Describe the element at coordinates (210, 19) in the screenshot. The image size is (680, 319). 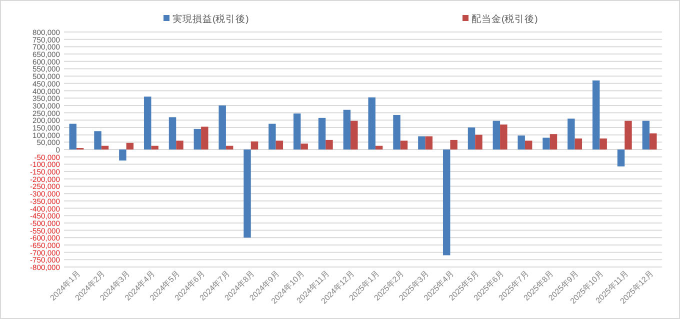
I see `legend-label: 実現損益(税引後)` at that location.